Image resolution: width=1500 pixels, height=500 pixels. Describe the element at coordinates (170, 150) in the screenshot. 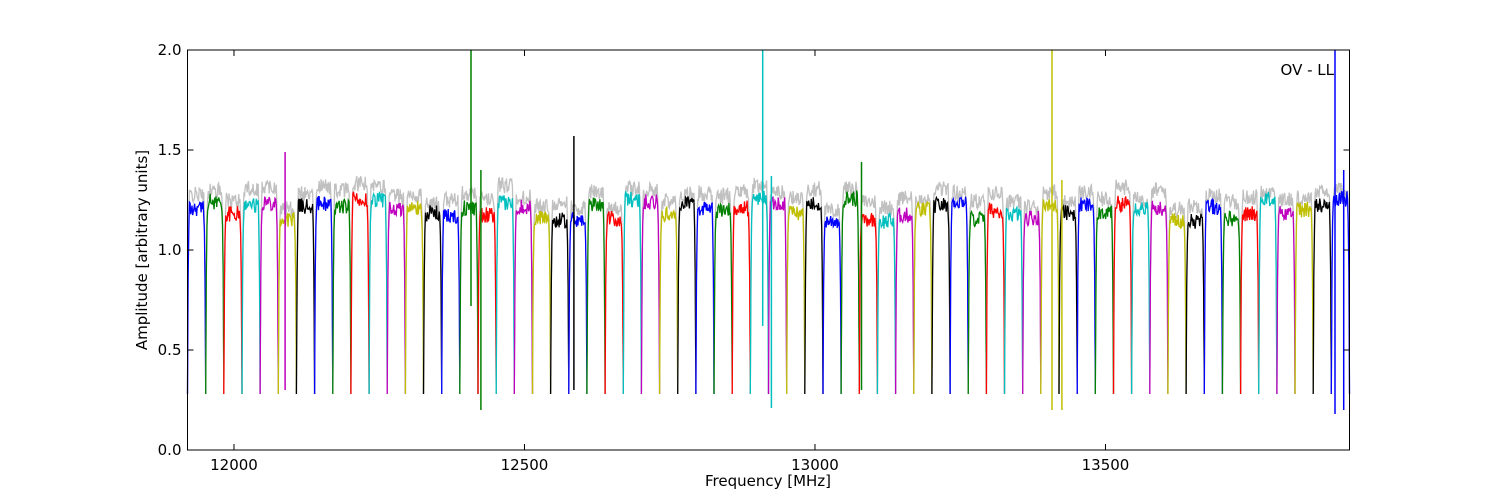

I see `y-tick-label-3: 1.5` at that location.